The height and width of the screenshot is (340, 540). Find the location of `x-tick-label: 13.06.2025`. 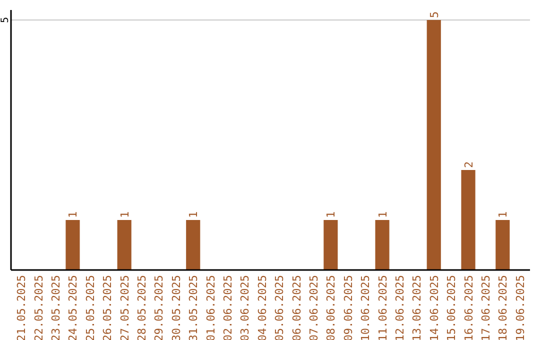

x-tick-label: 13.06.2025 is located at coordinates (417, 307).